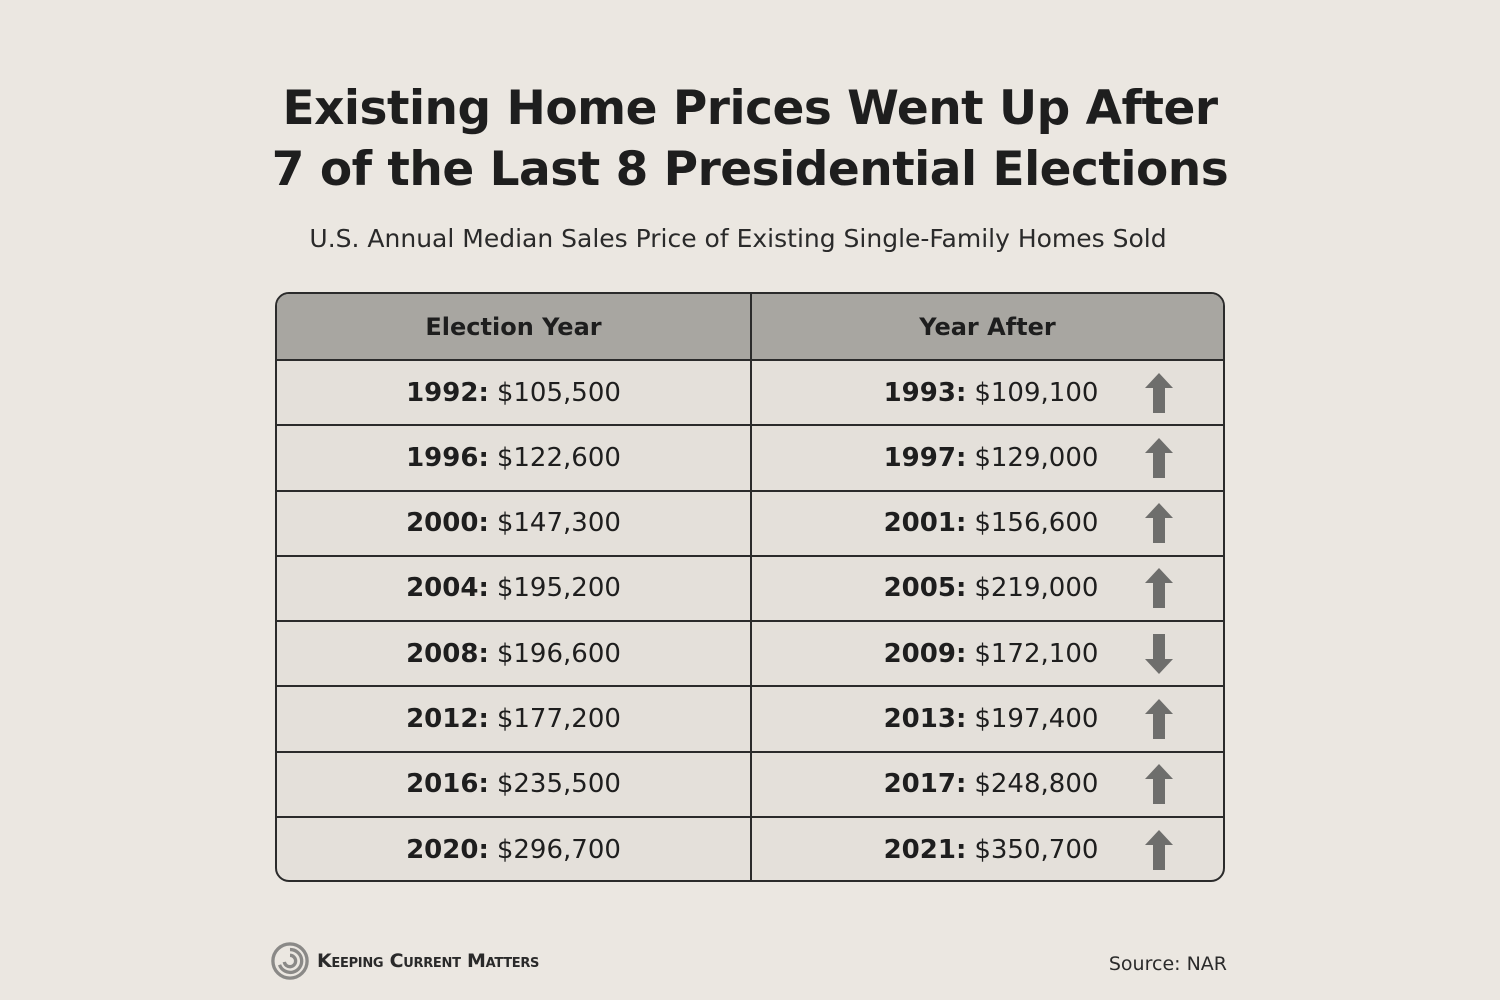 The image size is (1500, 1000). I want to click on election-year-label: 2020:, so click(447, 849).